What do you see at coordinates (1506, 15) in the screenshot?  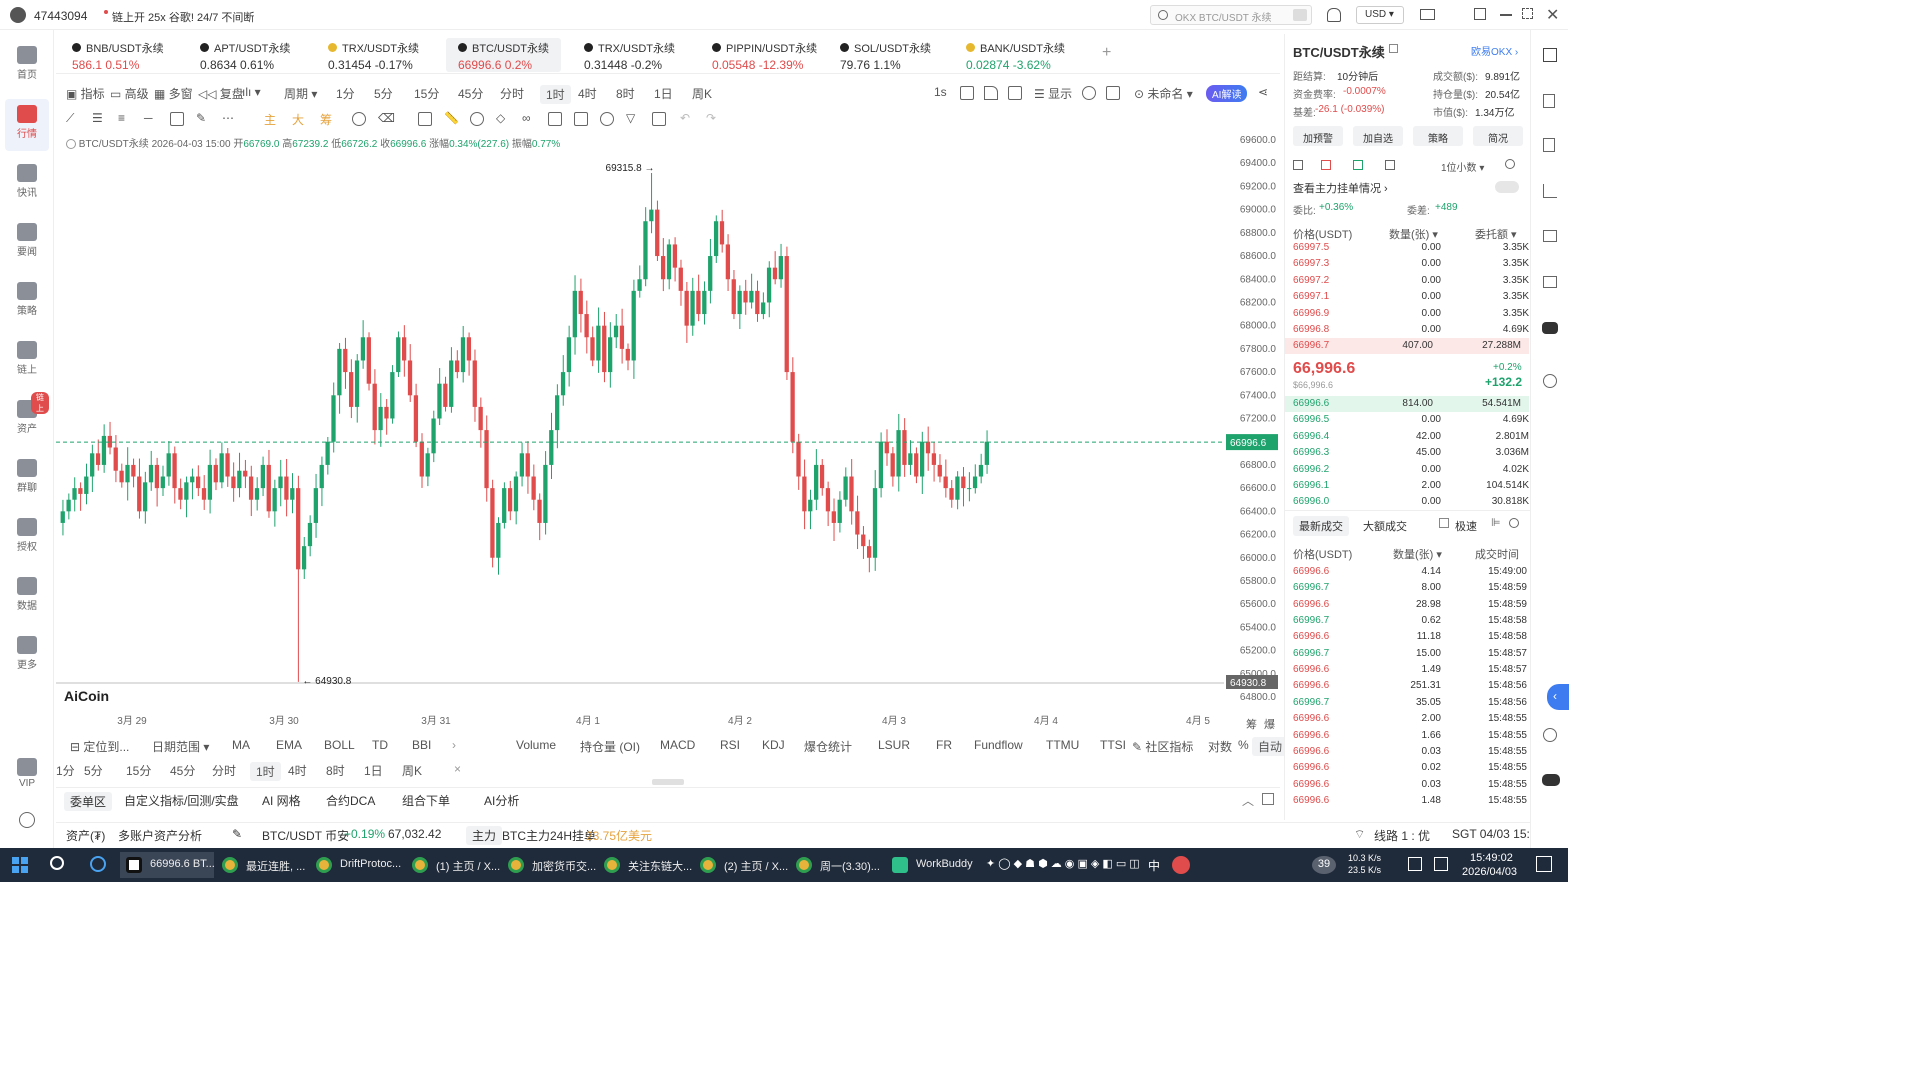 I see `minimize-icon` at bounding box center [1506, 15].